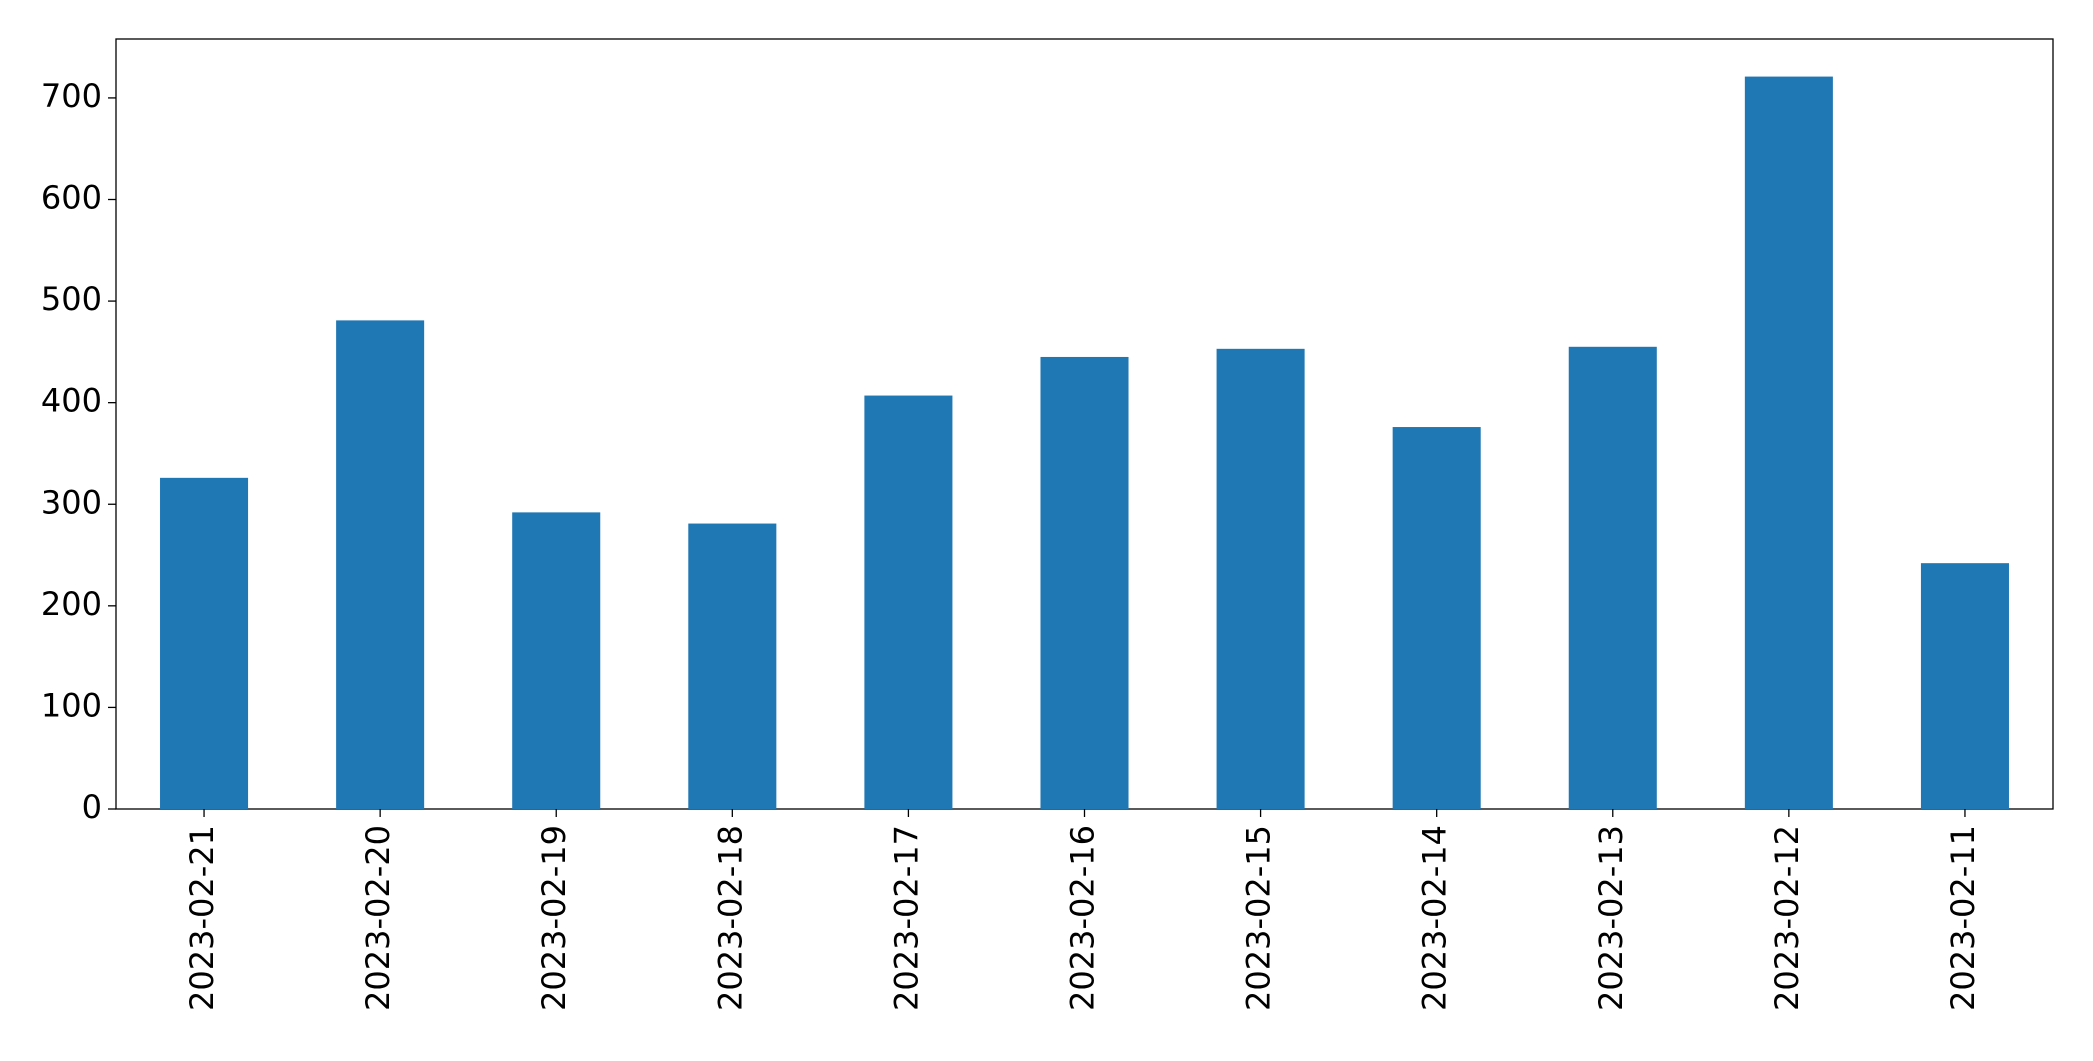  I want to click on x-tick-label: 2023-02-12, so click(1787, 918).